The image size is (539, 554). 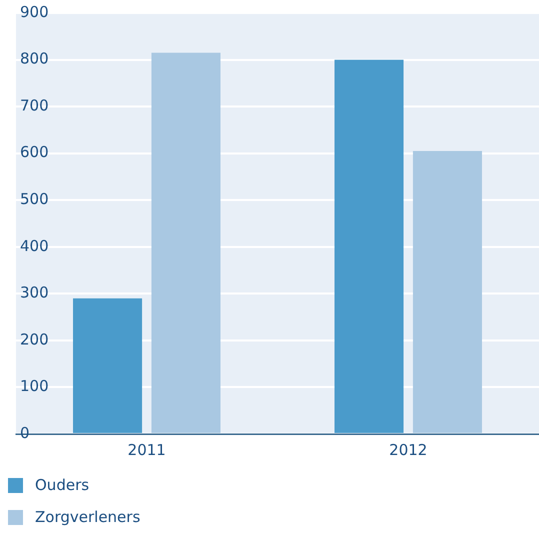 What do you see at coordinates (34, 245) in the screenshot?
I see `y-tick-label: 400` at bounding box center [34, 245].